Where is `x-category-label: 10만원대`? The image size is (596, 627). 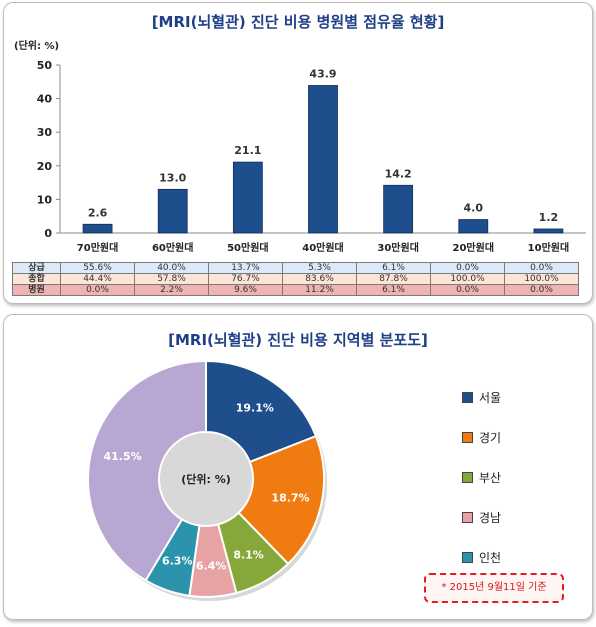 x-category-label: 10만원대 is located at coordinates (549, 247).